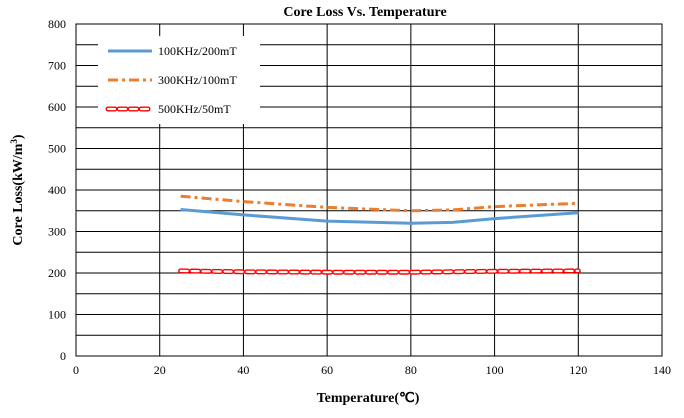  What do you see at coordinates (197, 51) in the screenshot?
I see `legend-label-1: 100KHz/200mT` at bounding box center [197, 51].